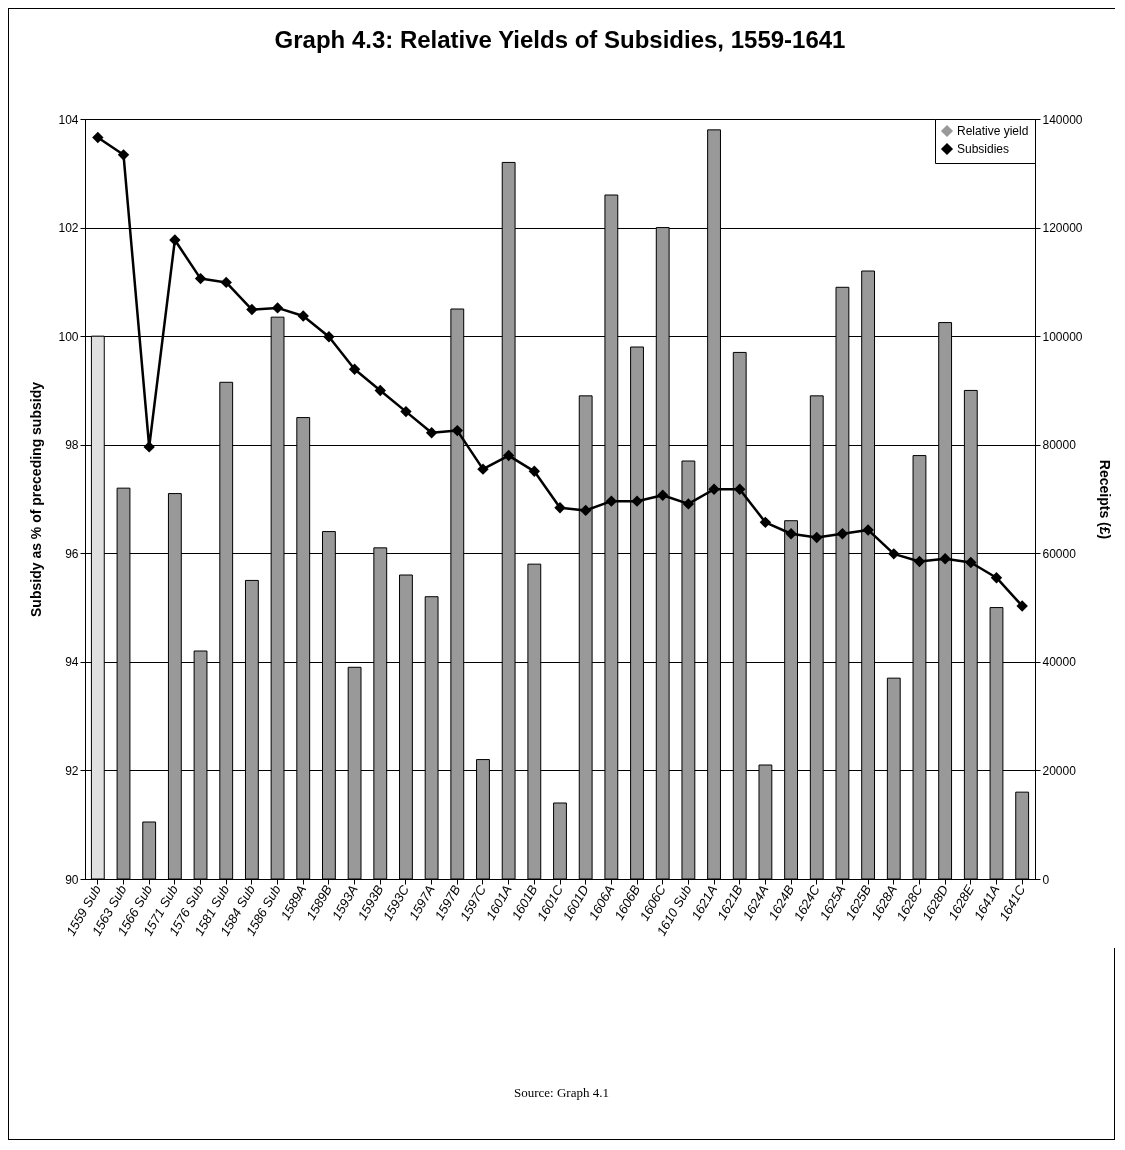 This screenshot has height=1150, width=1125. Describe the element at coordinates (1062, 228) in the screenshot. I see `y2-tick-label: 120000` at that location.